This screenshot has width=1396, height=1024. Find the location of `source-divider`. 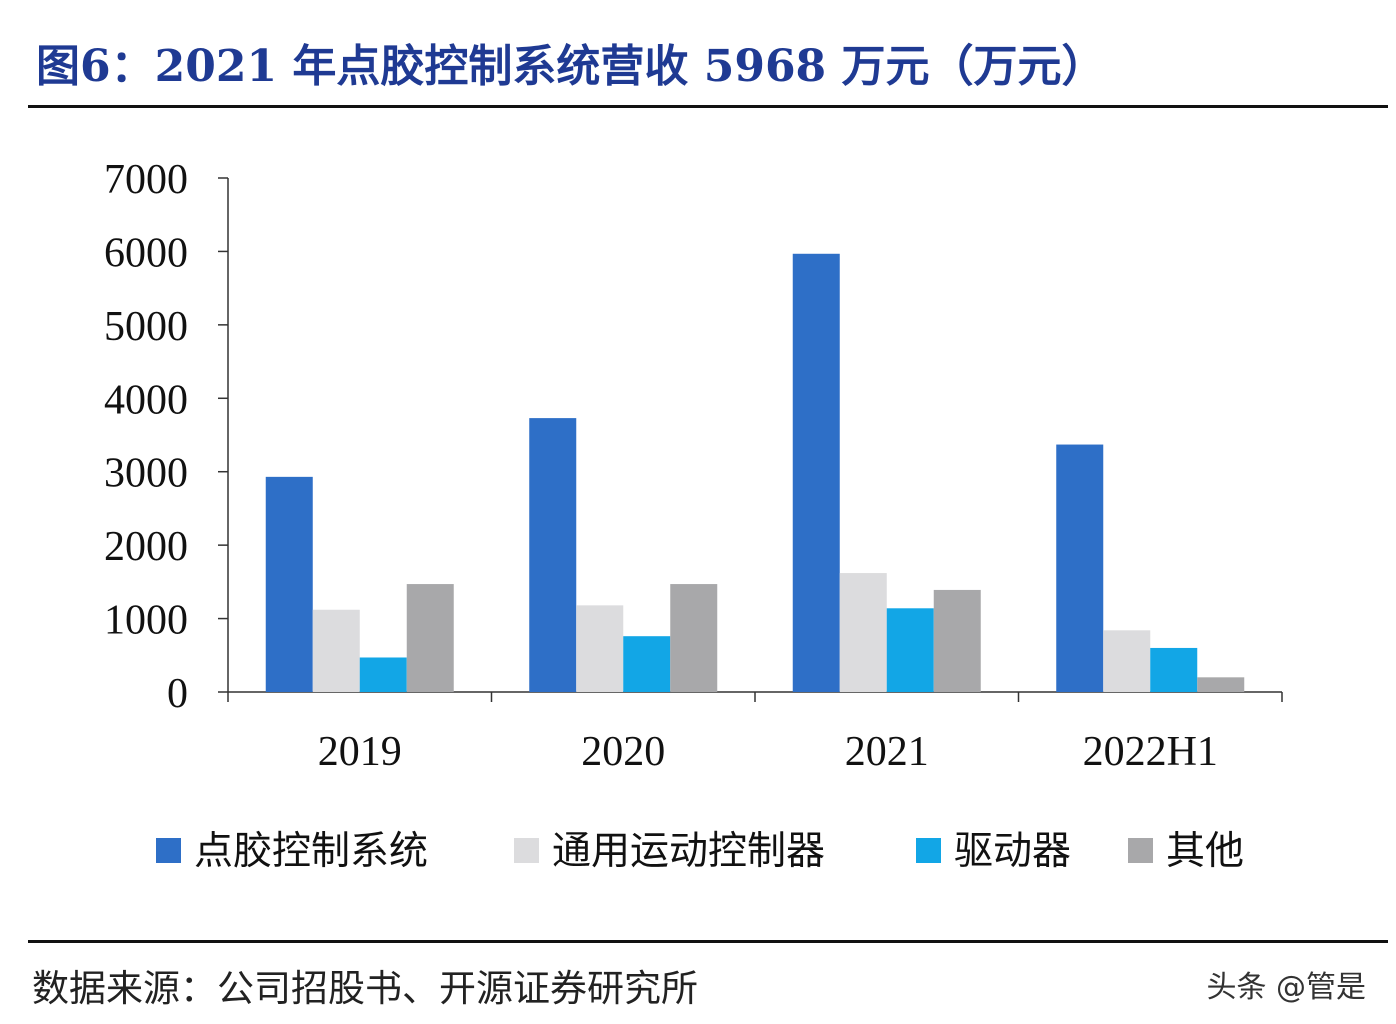

source-divider is located at coordinates (708, 941).